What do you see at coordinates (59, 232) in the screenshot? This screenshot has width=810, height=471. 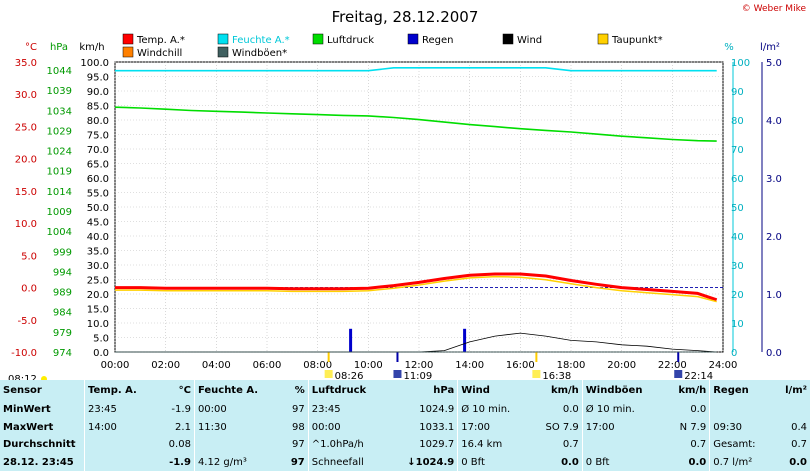 I see `pressure-tick-label: 1004` at bounding box center [59, 232].